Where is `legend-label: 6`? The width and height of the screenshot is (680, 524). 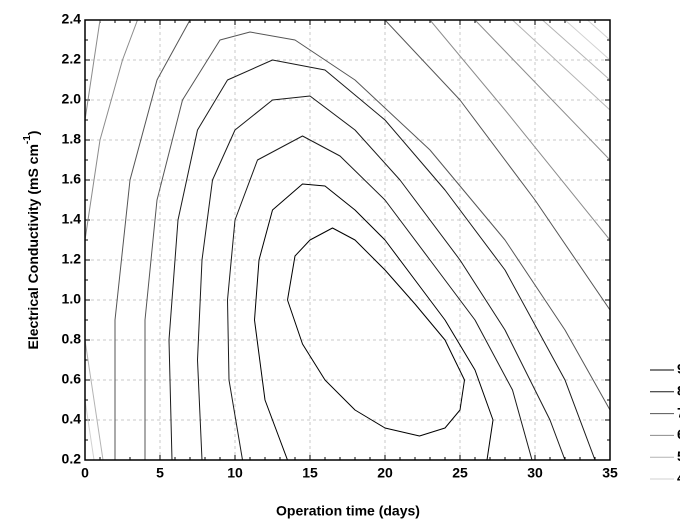 legend-label: 6 is located at coordinates (678, 434).